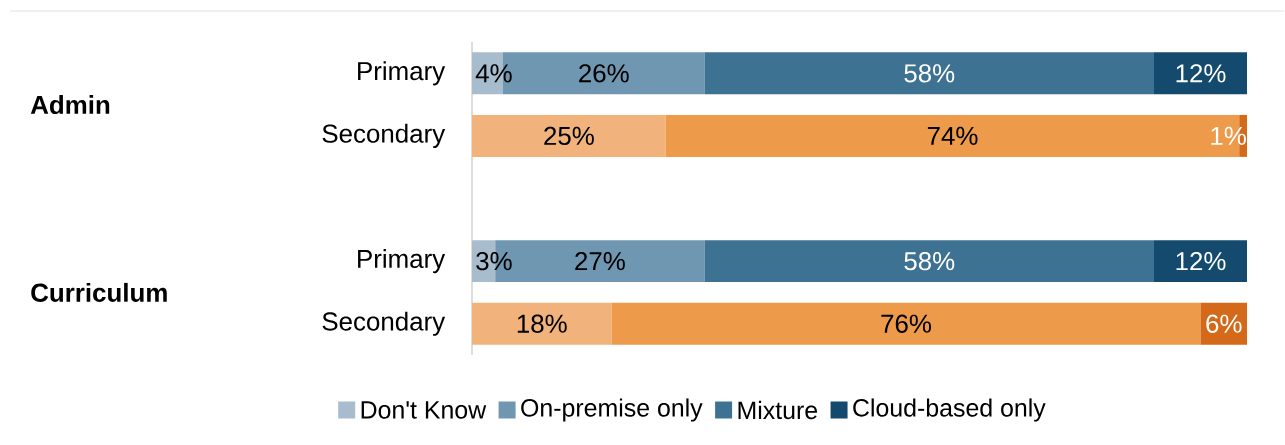 This screenshot has height=445, width=1285. Describe the element at coordinates (494, 261) in the screenshot. I see `data-label: 3%` at that location.